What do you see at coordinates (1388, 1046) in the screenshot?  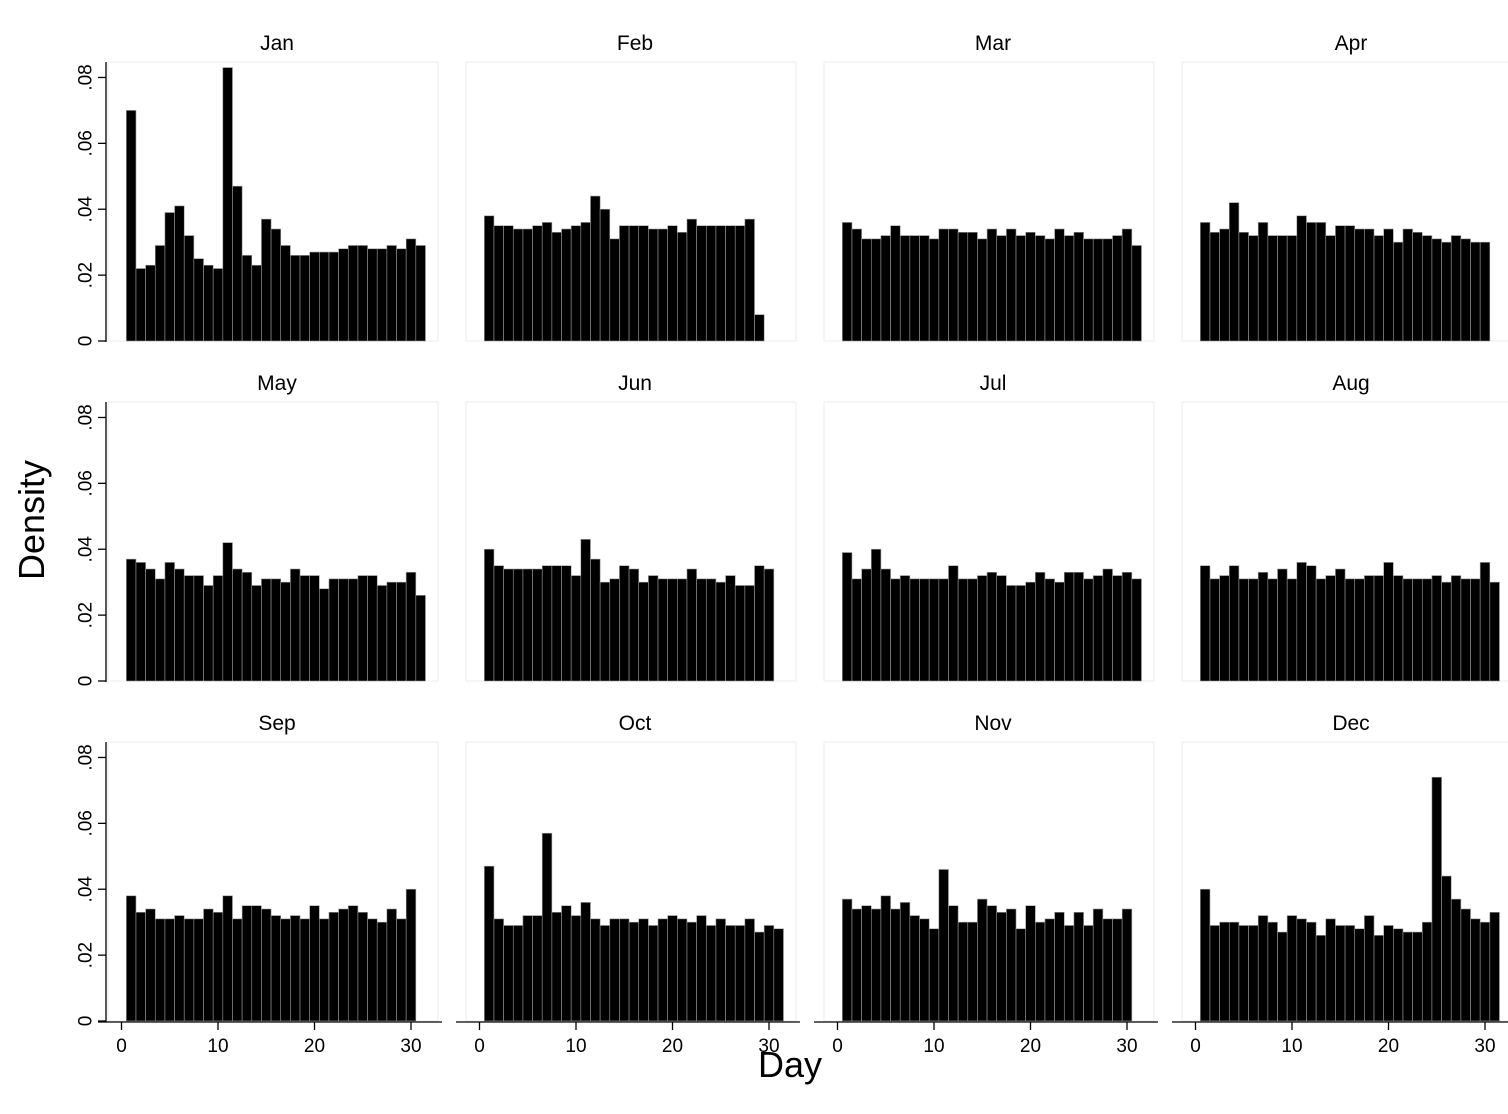 I see `x-tick-label: 20` at bounding box center [1388, 1046].